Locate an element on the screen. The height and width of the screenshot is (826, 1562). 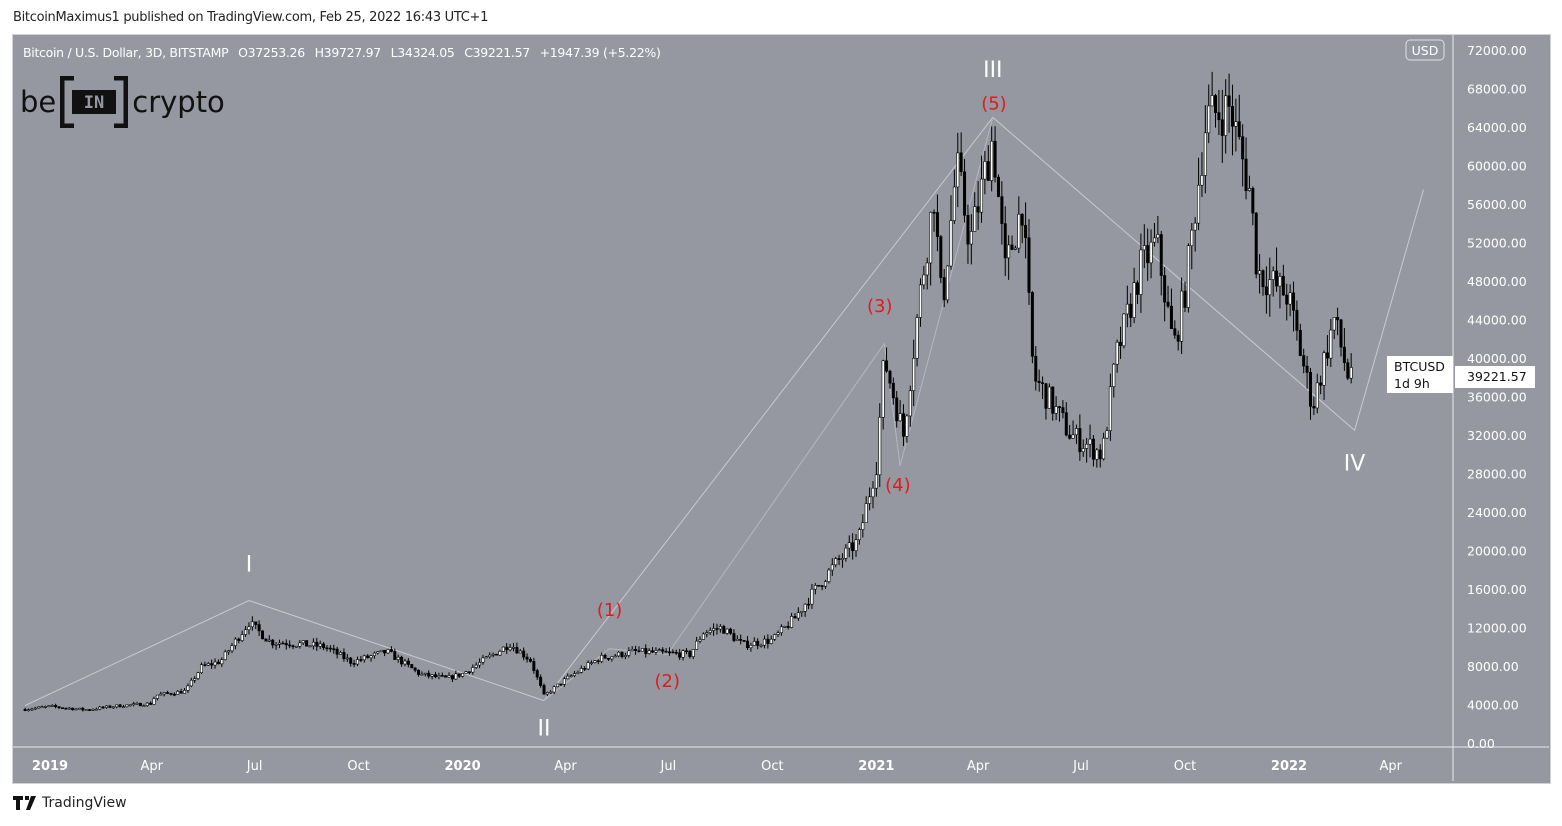
tradingview-footer: TradingView is located at coordinates (70, 803).